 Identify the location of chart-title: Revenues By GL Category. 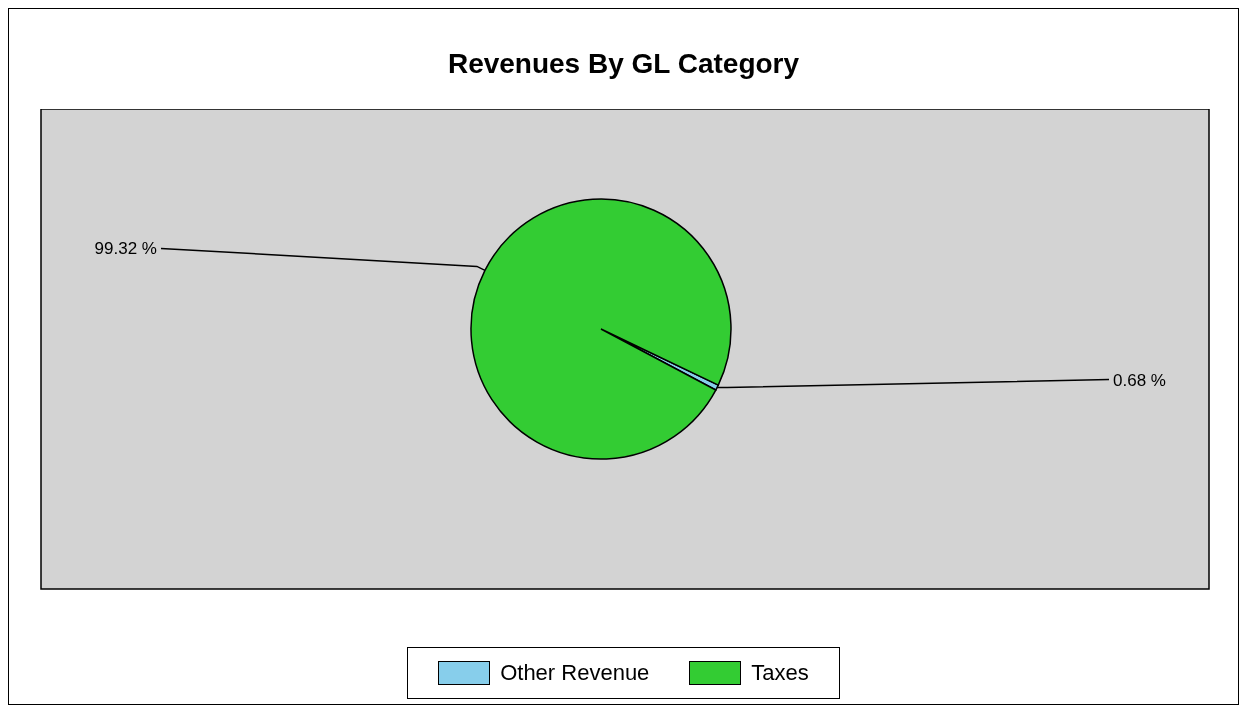
(623, 64).